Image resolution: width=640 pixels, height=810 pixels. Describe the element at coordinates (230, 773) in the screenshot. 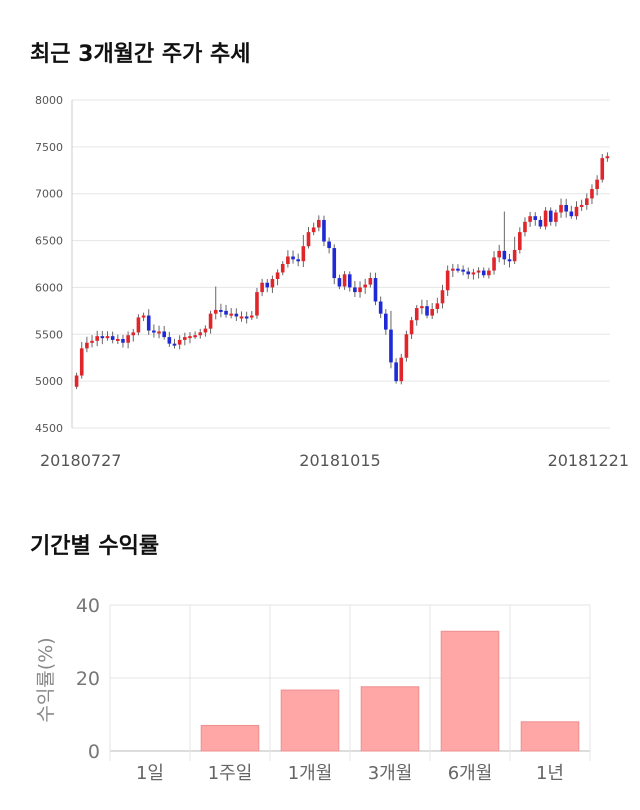

I see `returns-x-tick: 1주일` at that location.